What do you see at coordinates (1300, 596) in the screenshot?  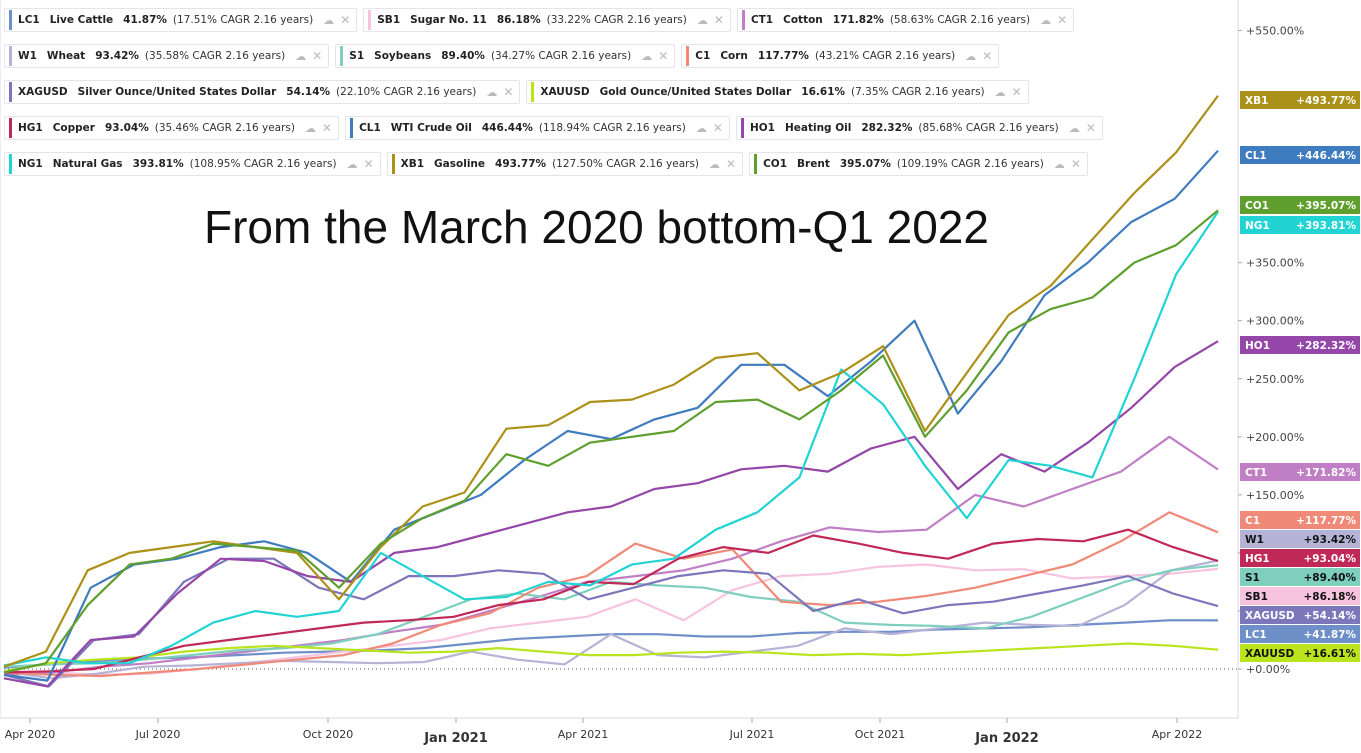 I see `end-label-box-sb1` at bounding box center [1300, 596].